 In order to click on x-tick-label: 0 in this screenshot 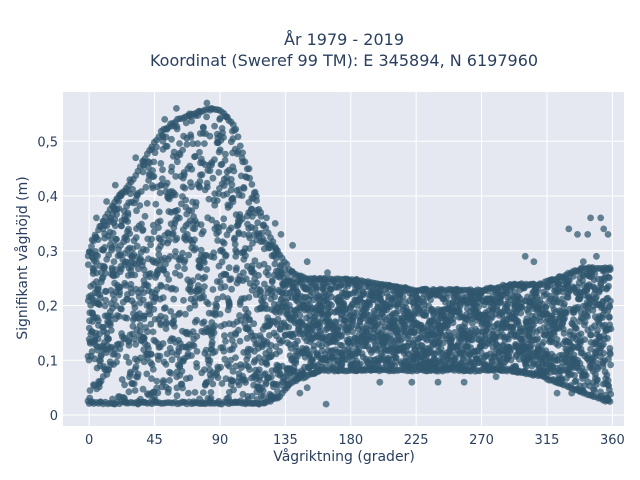, I will do `click(89, 440)`.